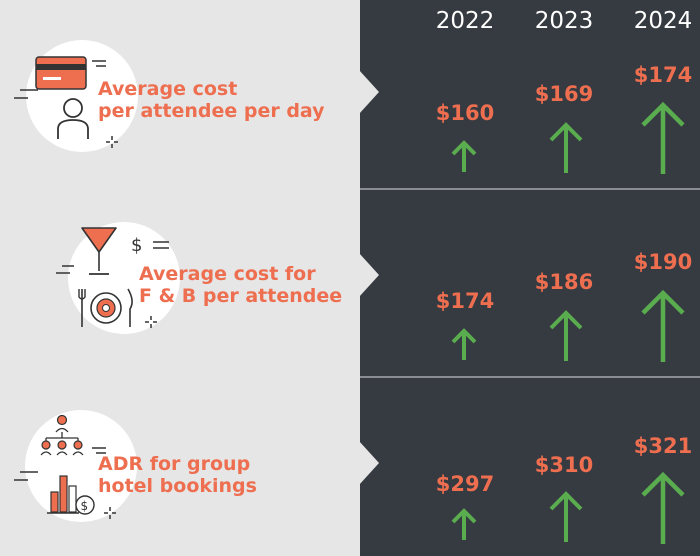 This screenshot has width=700, height=556. What do you see at coordinates (241, 296) in the screenshot?
I see `metric-label-line: F & B per attendee` at bounding box center [241, 296].